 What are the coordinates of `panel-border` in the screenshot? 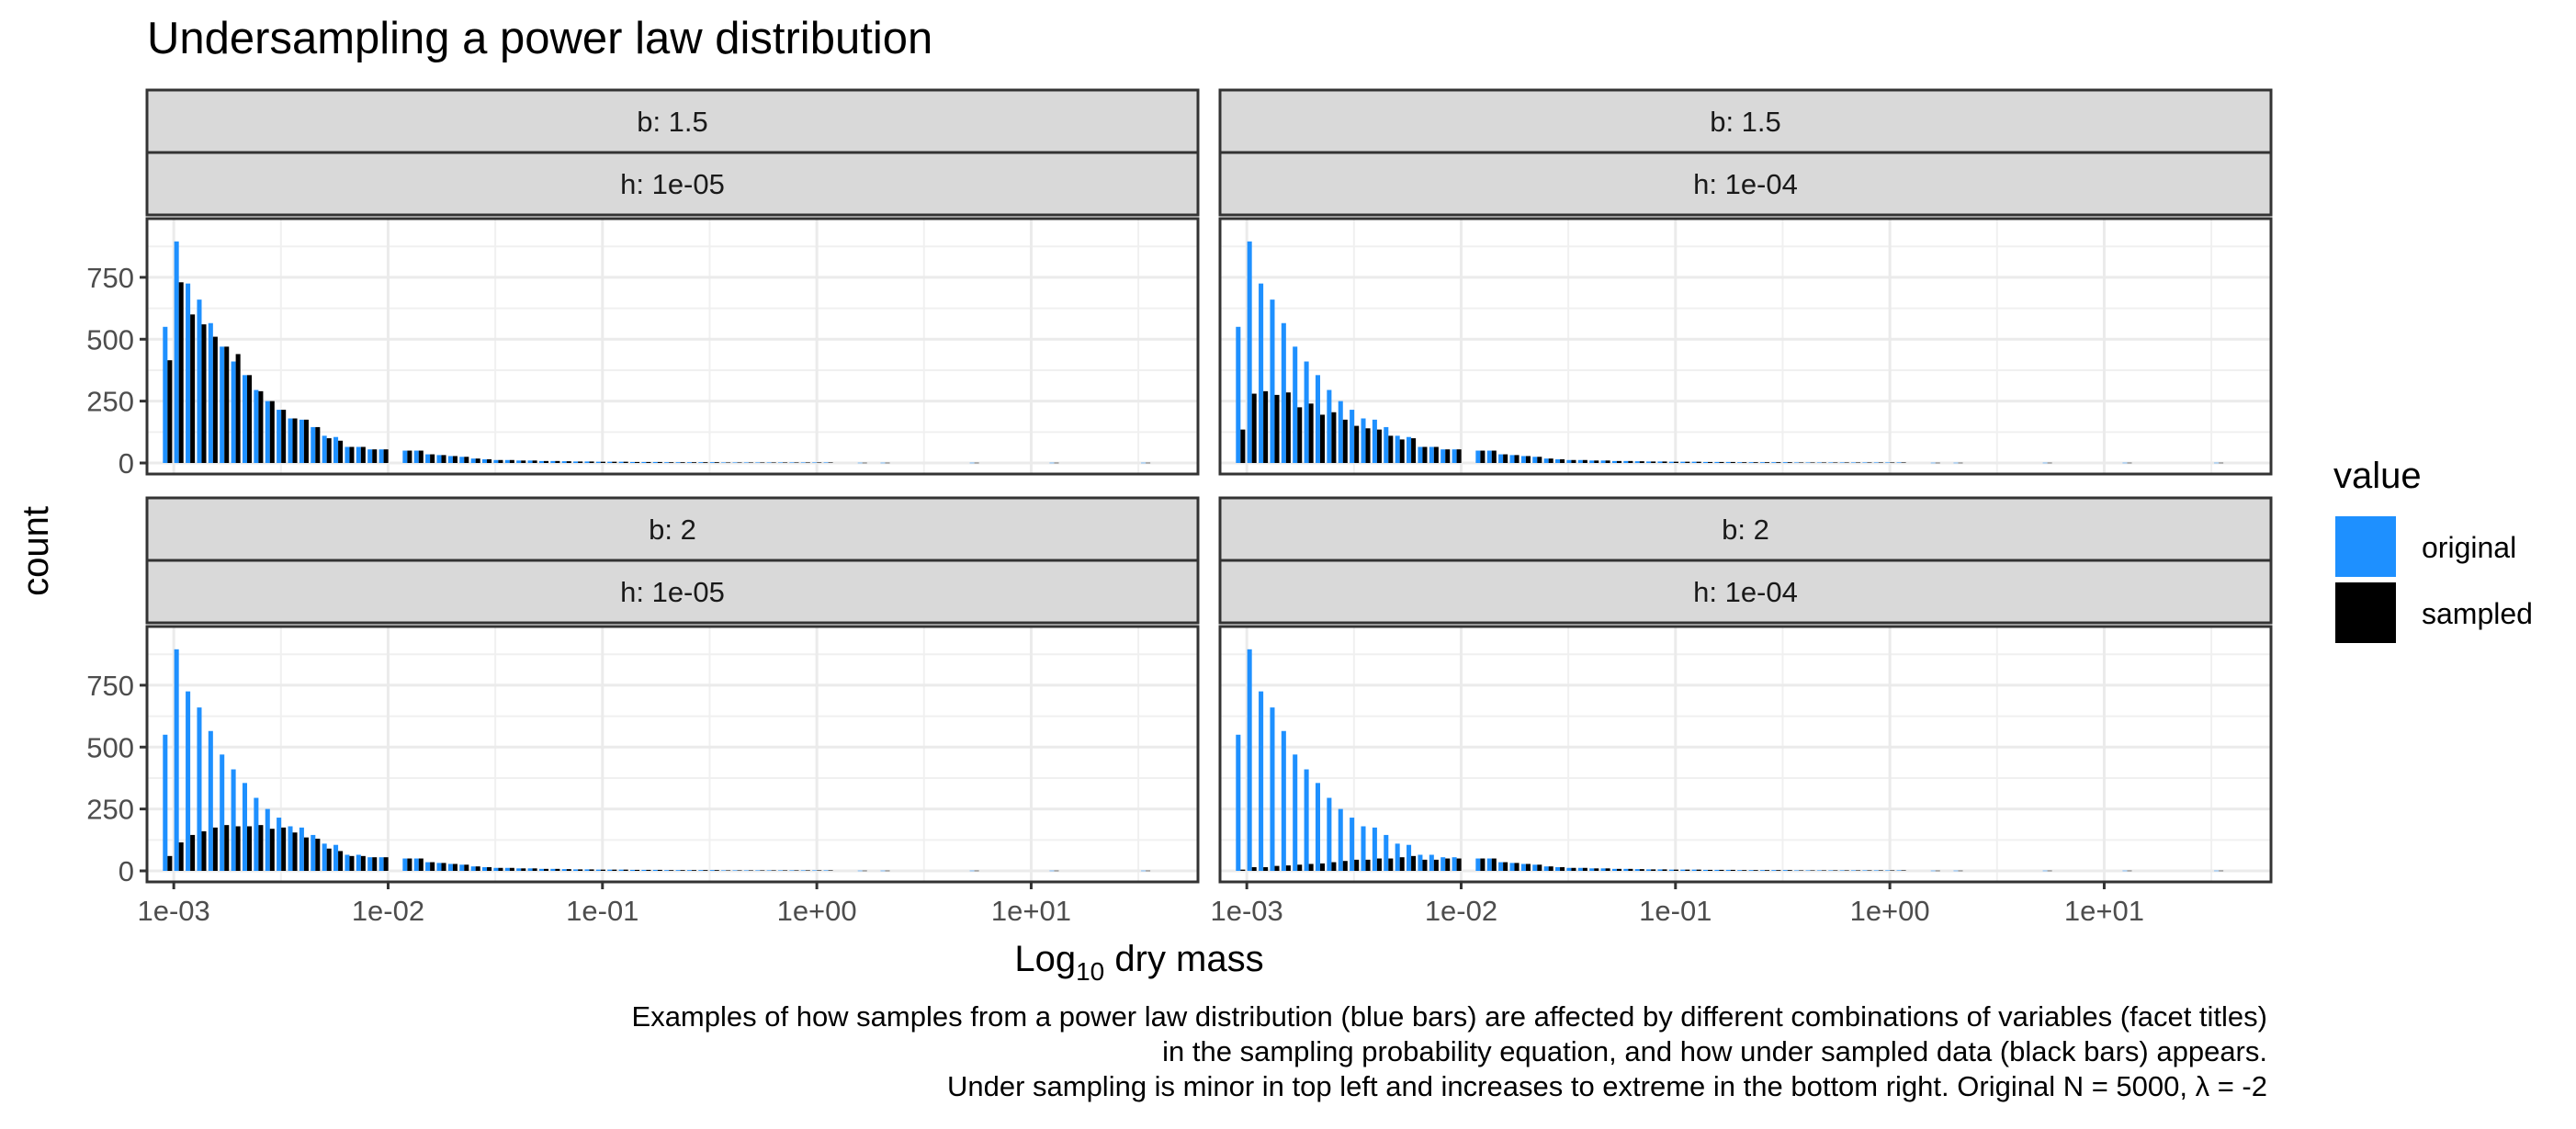 It's located at (672, 346).